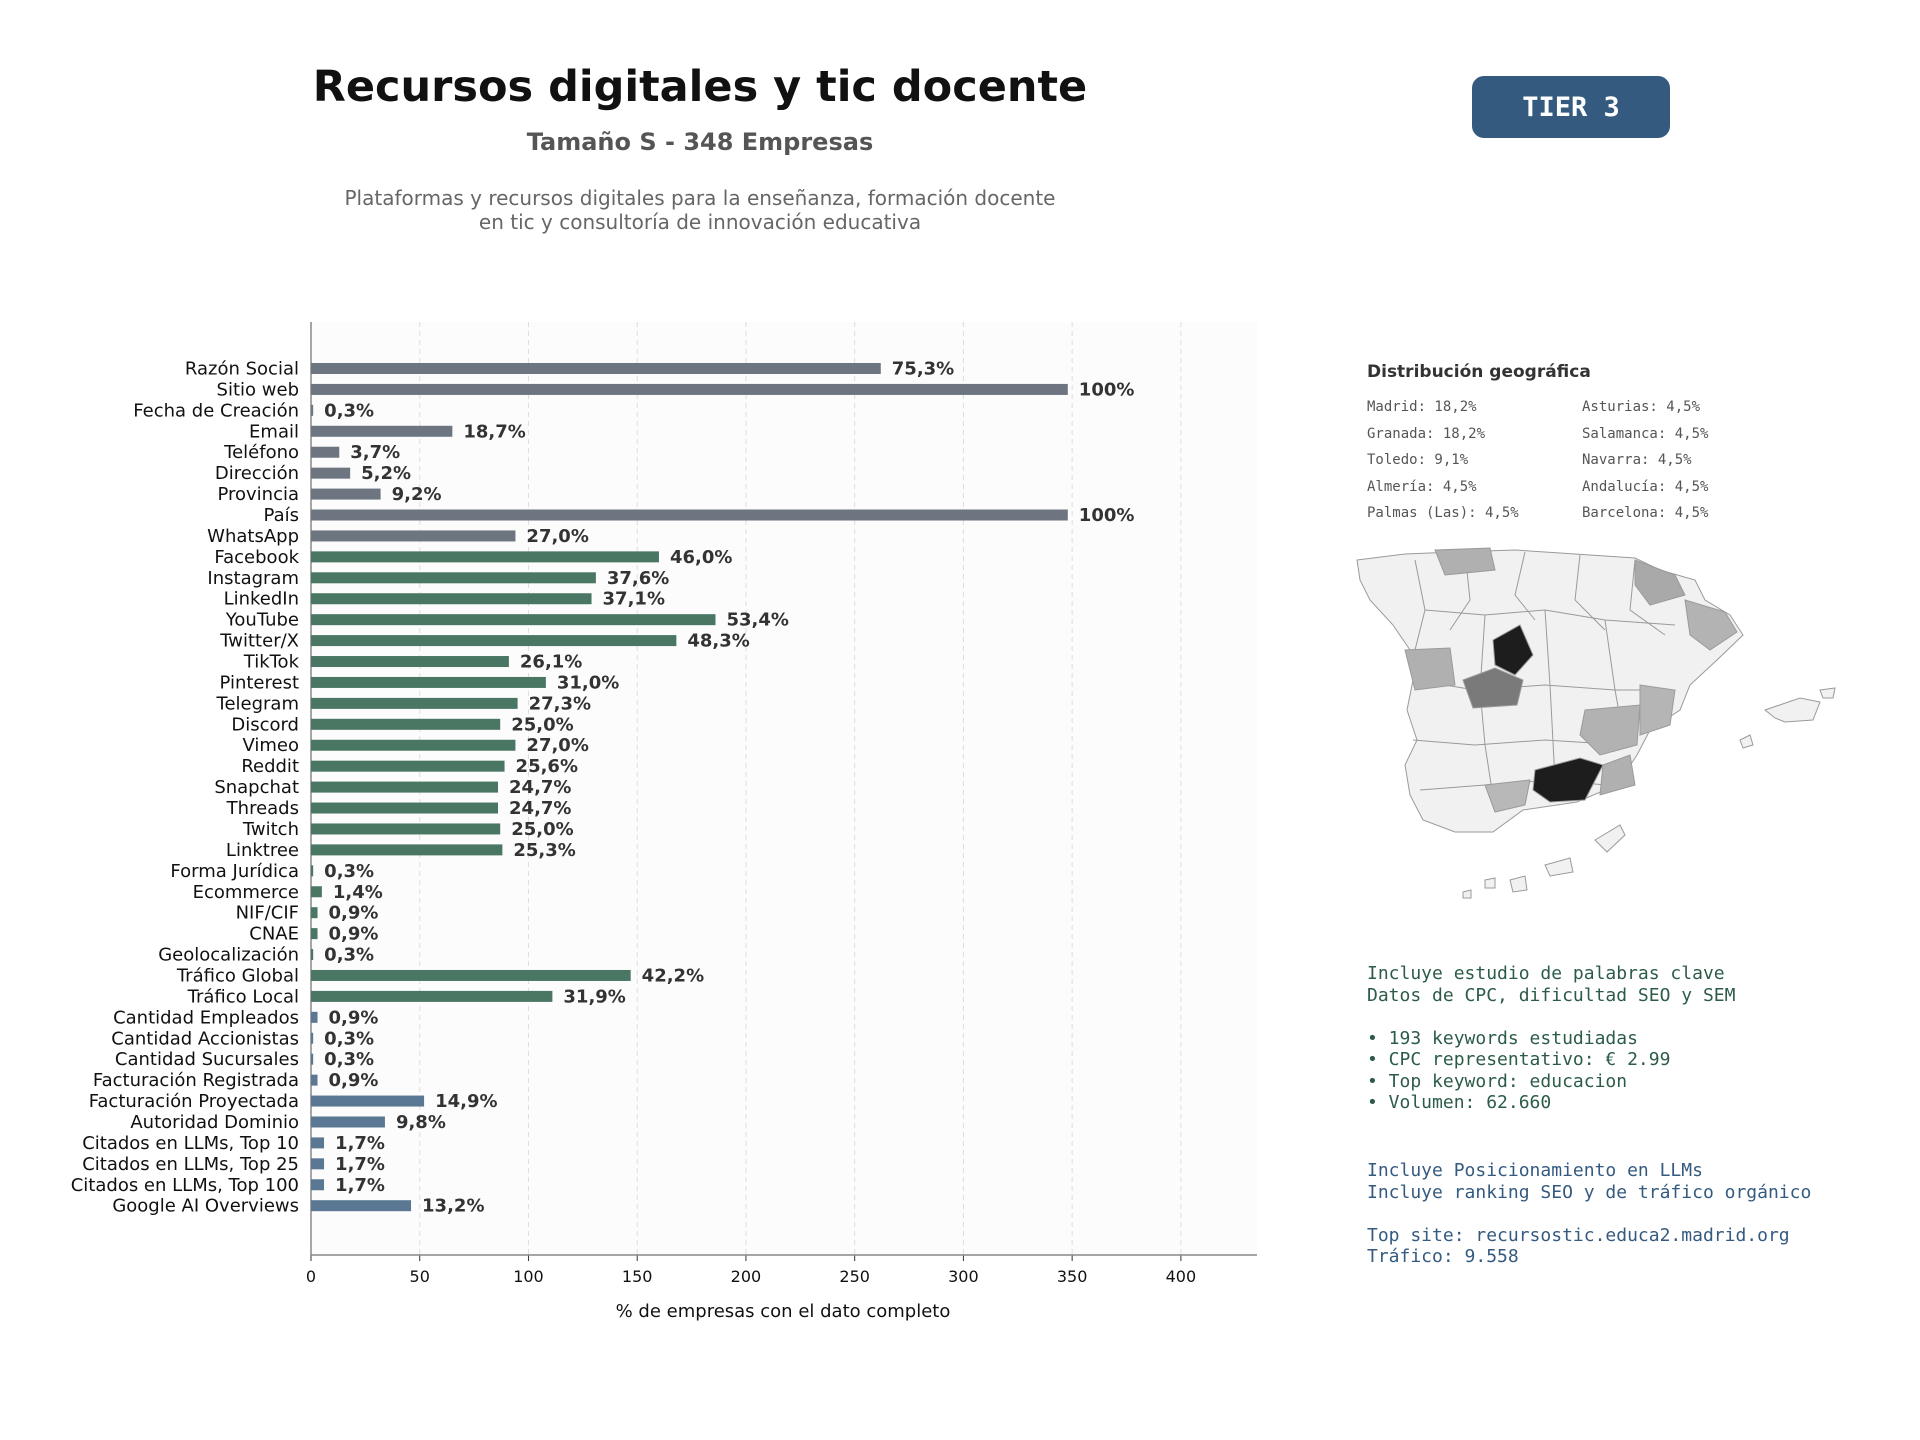 Image resolution: width=1920 pixels, height=1440 pixels. Describe the element at coordinates (551, 662) in the screenshot. I see `data-label: 26,1%` at that location.